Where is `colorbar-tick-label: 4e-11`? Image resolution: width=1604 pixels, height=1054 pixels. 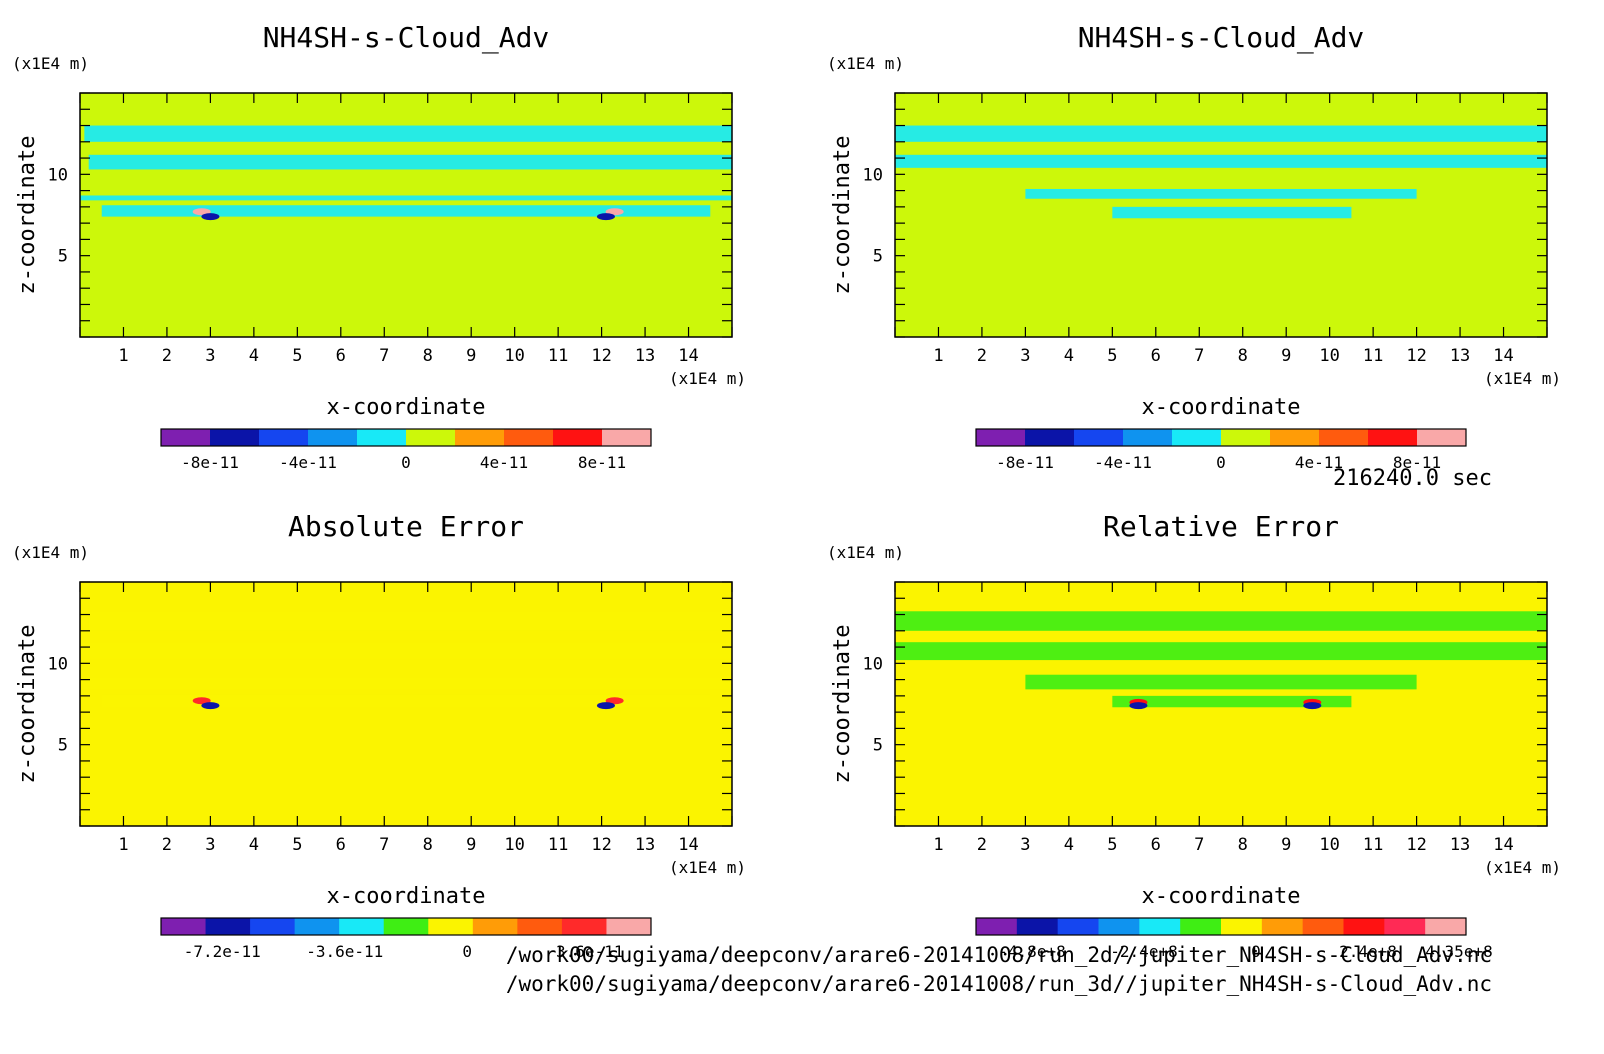 colorbar-tick-label: 4e-11 is located at coordinates (504, 462).